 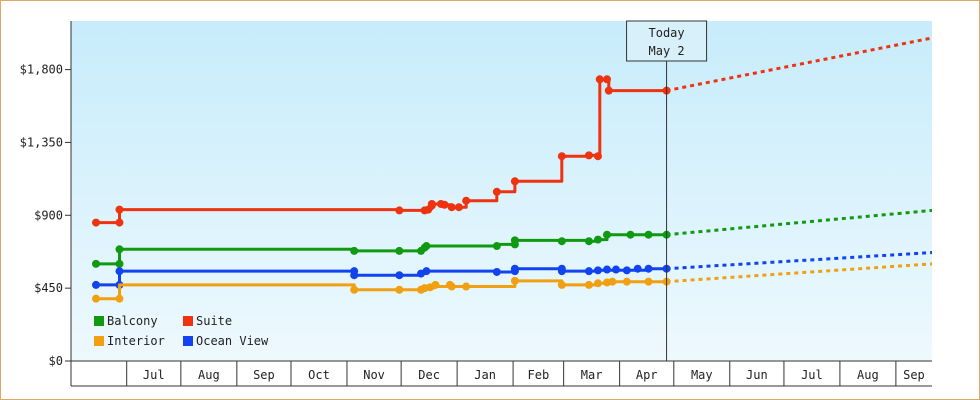 I want to click on legend-item: Interior, so click(x=129, y=341).